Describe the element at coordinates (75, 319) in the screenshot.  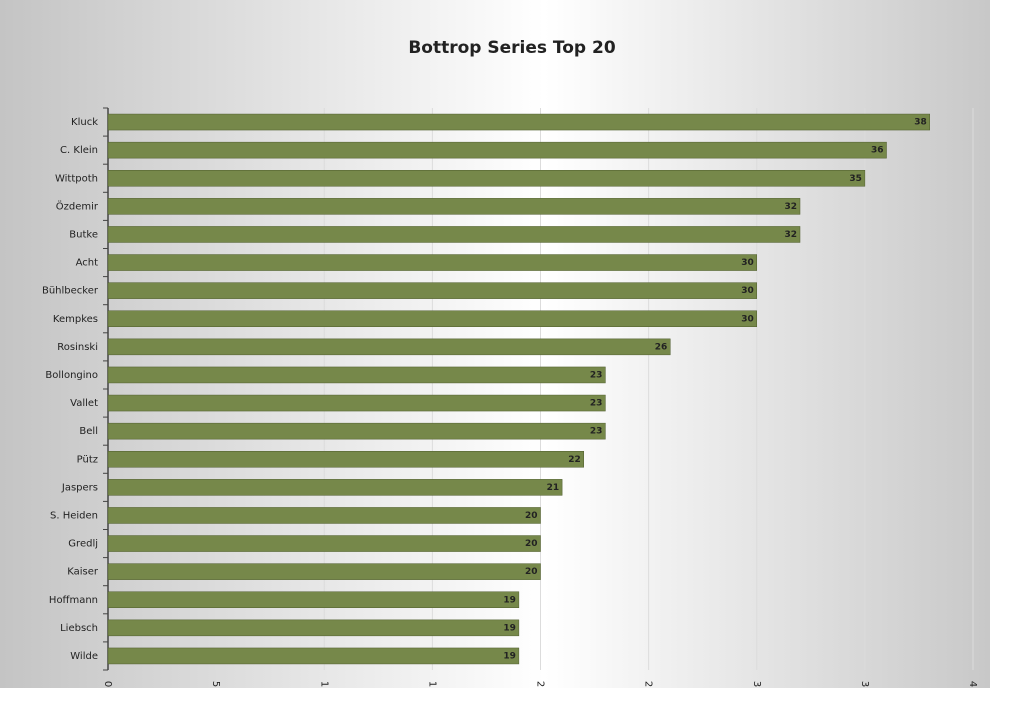
I see `y-tick-label: Kempkes` at that location.